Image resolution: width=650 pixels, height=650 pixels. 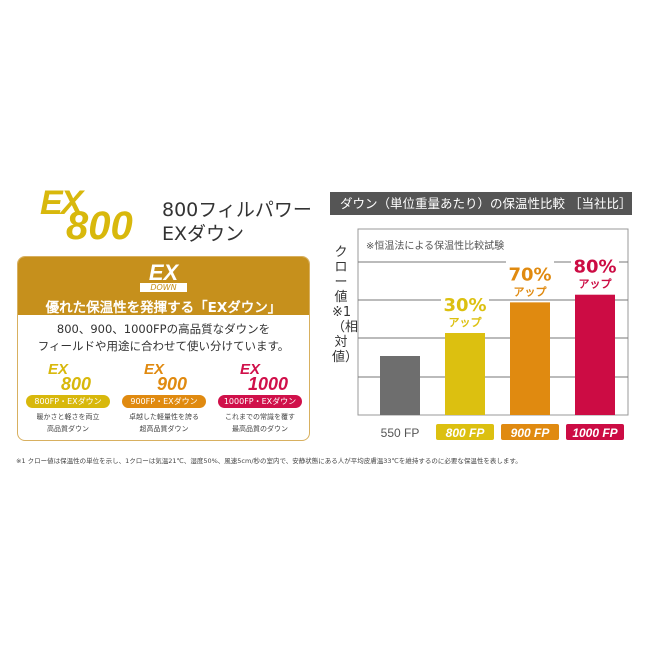 I want to click on logo-number: 800, so click(x=99, y=226).